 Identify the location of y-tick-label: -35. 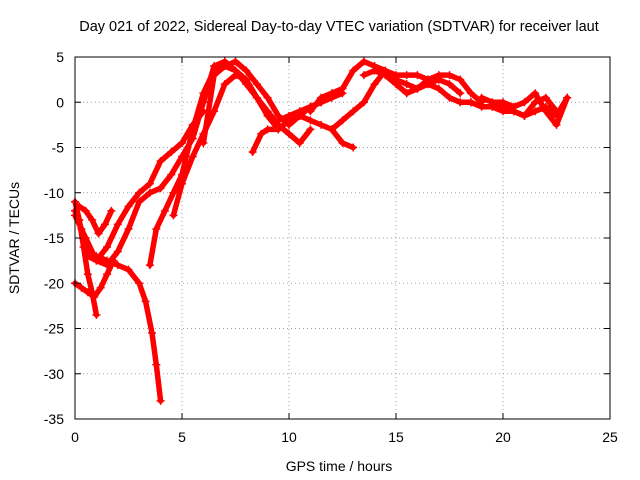
(54, 419).